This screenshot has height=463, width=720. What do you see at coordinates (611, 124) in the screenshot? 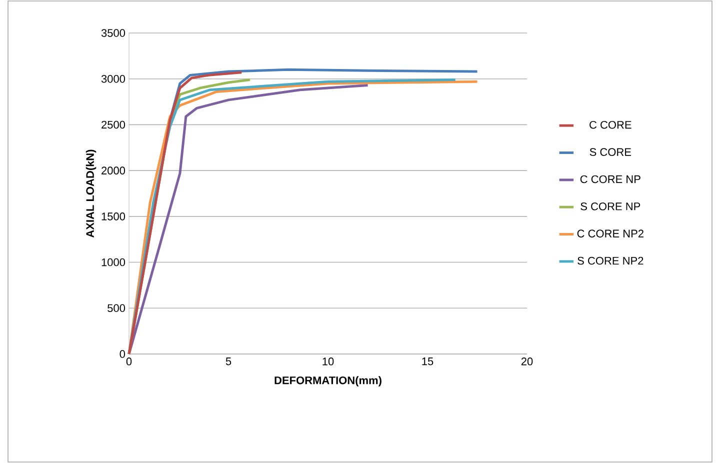
I see `legend-label: C CORE` at bounding box center [611, 124].